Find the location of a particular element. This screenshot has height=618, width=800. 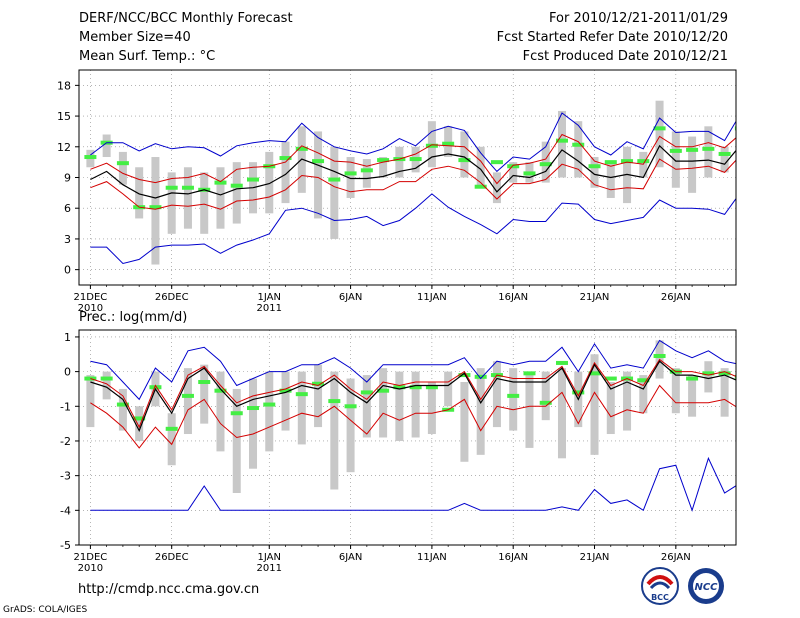

forecast-period: For 2010/12/21-2011/01/29 is located at coordinates (638, 18).